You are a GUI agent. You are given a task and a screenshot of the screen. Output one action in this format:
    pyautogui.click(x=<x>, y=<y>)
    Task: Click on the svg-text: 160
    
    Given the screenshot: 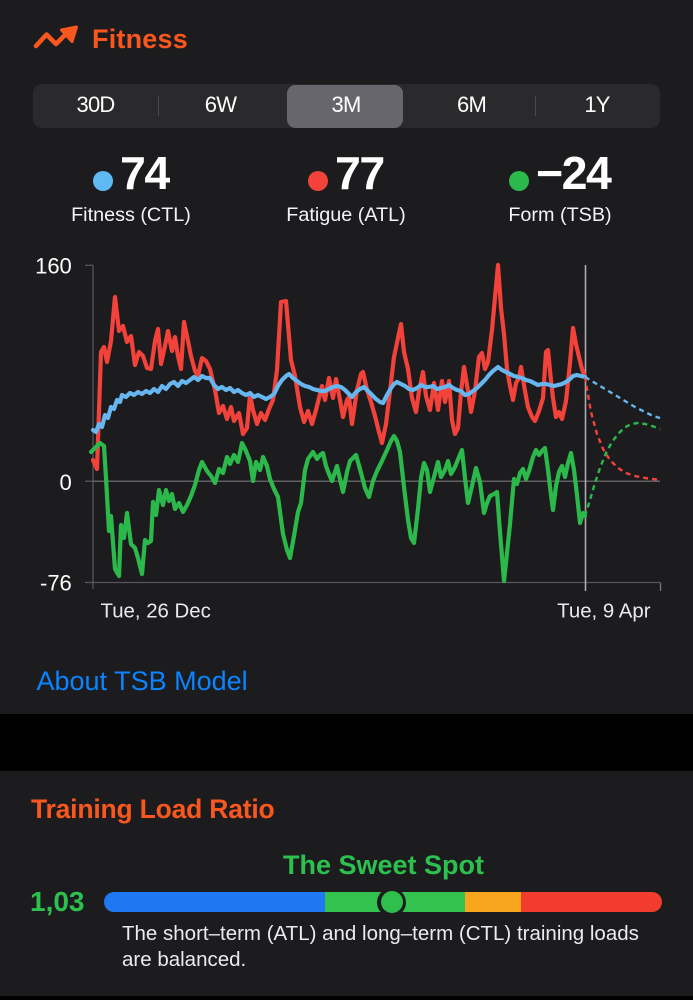 What is the action you would take?
    pyautogui.click(x=53, y=266)
    